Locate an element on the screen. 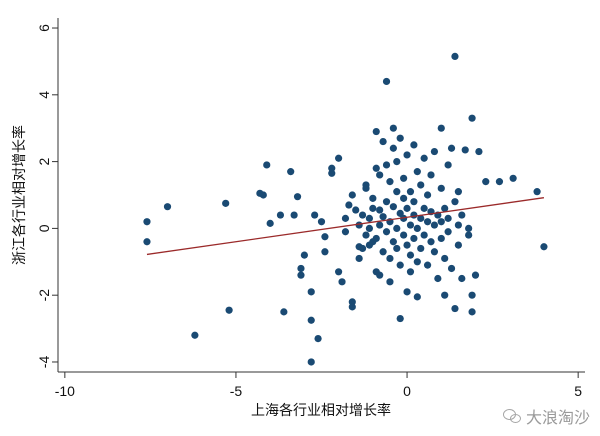 The width and height of the screenshot is (600, 436). x-tick-label: 5 is located at coordinates (578, 391).